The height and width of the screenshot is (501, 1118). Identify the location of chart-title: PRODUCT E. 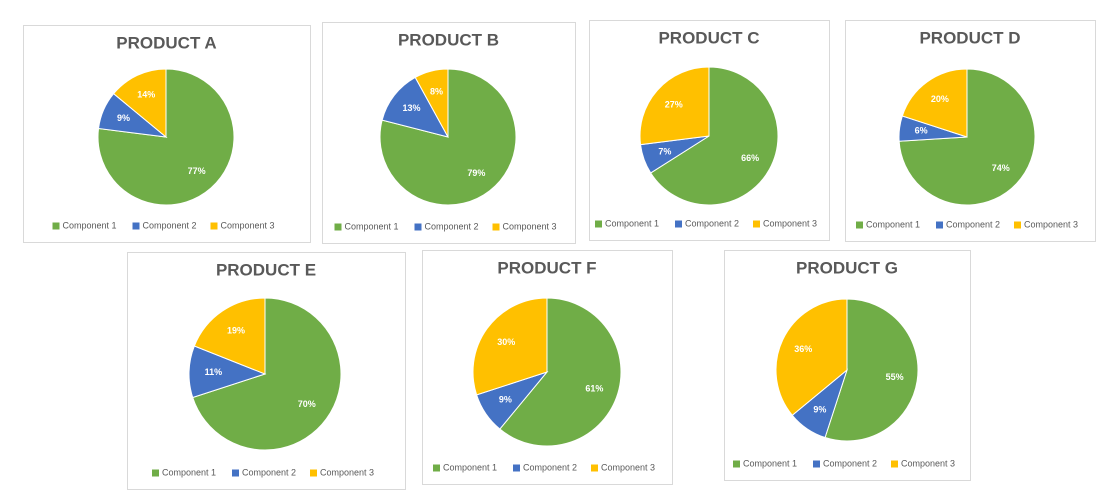
(266, 269).